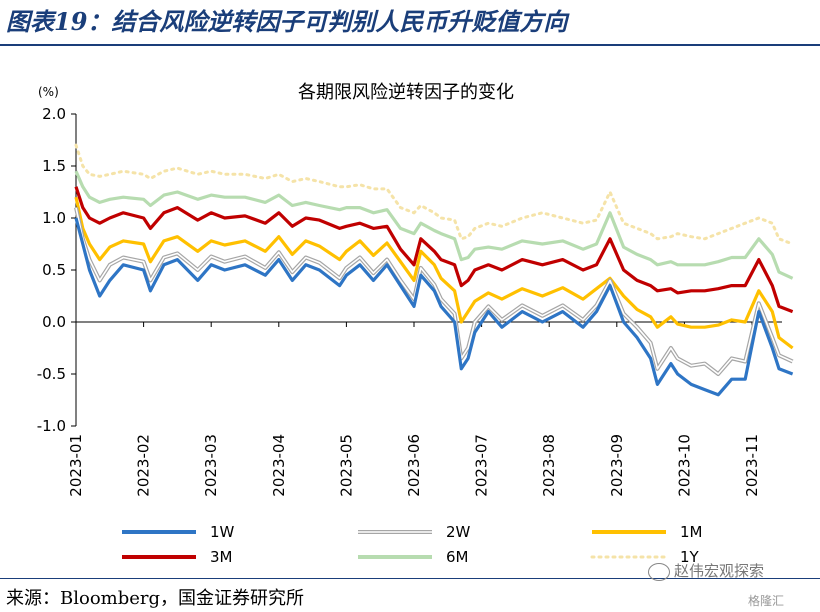 The width and height of the screenshot is (820, 612). I want to click on x-tick-label: 2023-09, so click(617, 465).